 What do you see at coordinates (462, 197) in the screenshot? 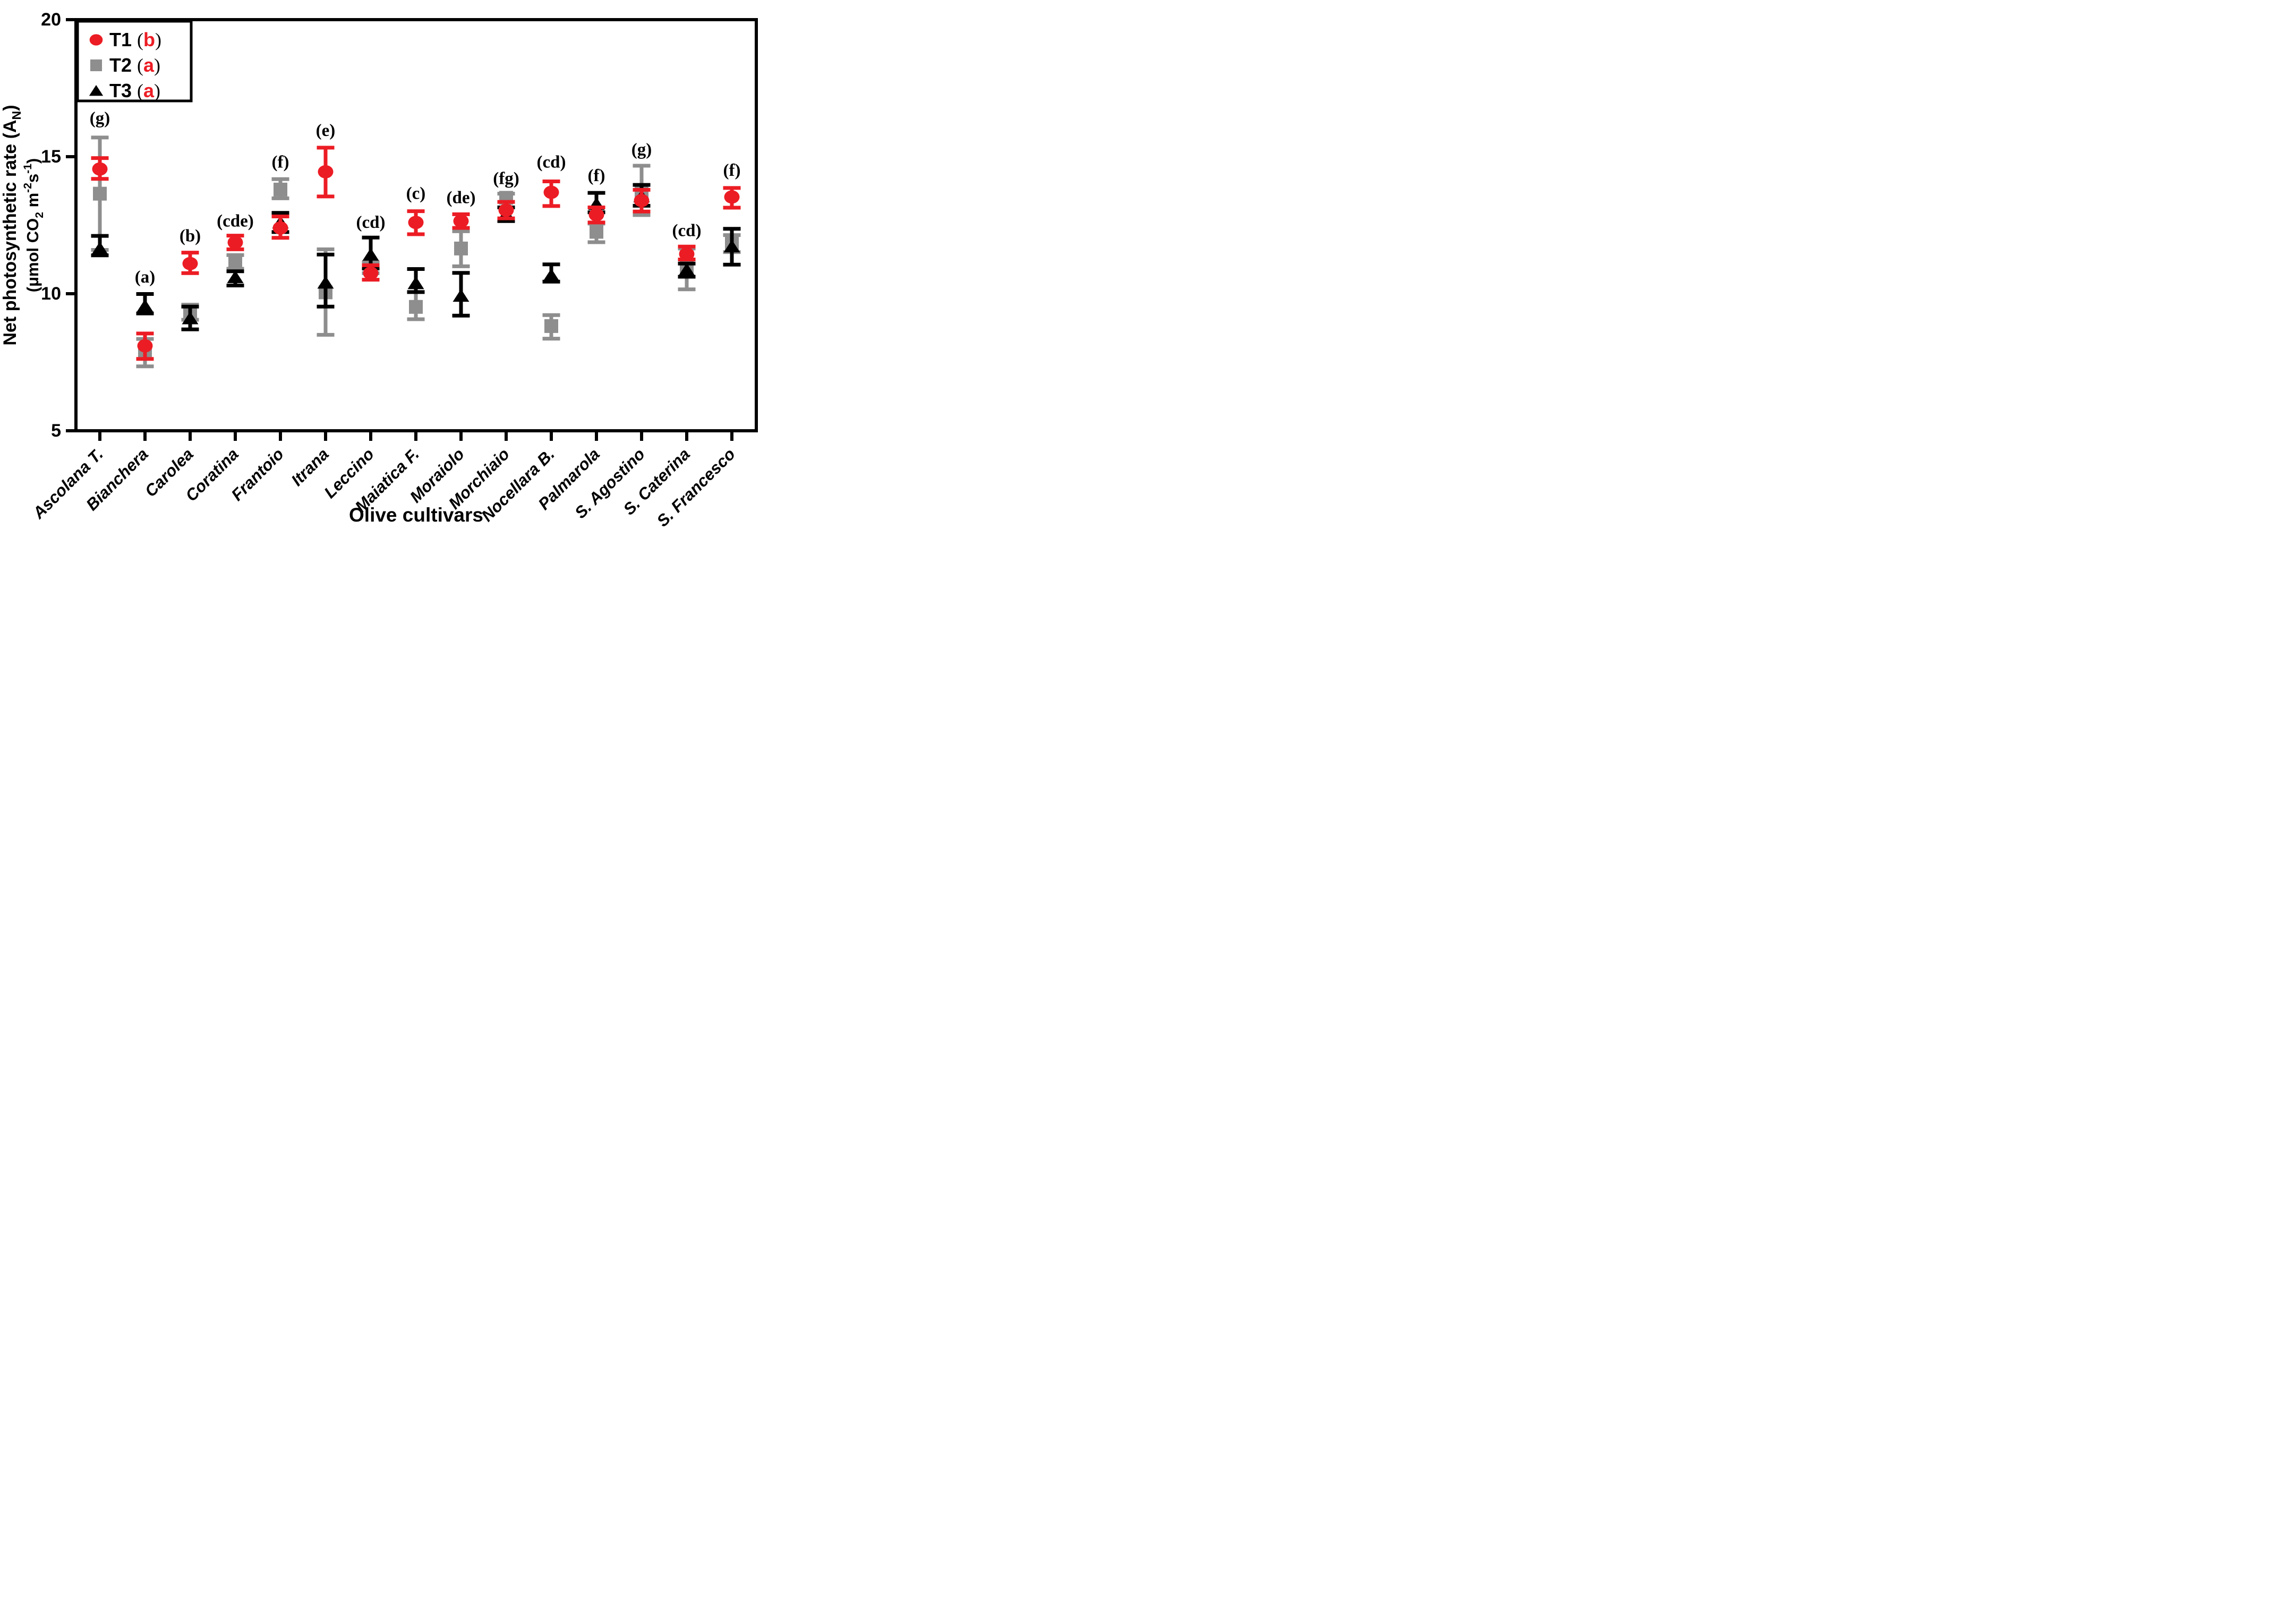
I see `significance-label: (de)` at bounding box center [462, 197].